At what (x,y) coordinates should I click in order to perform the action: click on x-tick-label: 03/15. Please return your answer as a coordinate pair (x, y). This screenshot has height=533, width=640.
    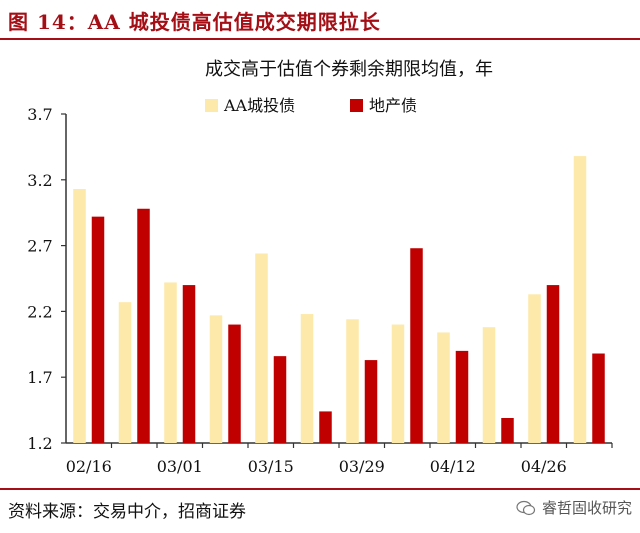
    Looking at the image, I should click on (271, 466).